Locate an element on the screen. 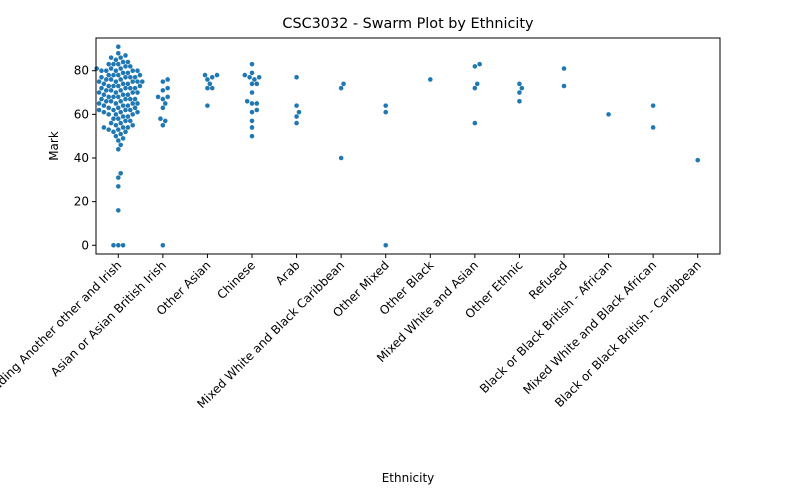 Image resolution: width=800 pixels, height=500 pixels. x-axis-label: Ethnicity is located at coordinates (408, 478).